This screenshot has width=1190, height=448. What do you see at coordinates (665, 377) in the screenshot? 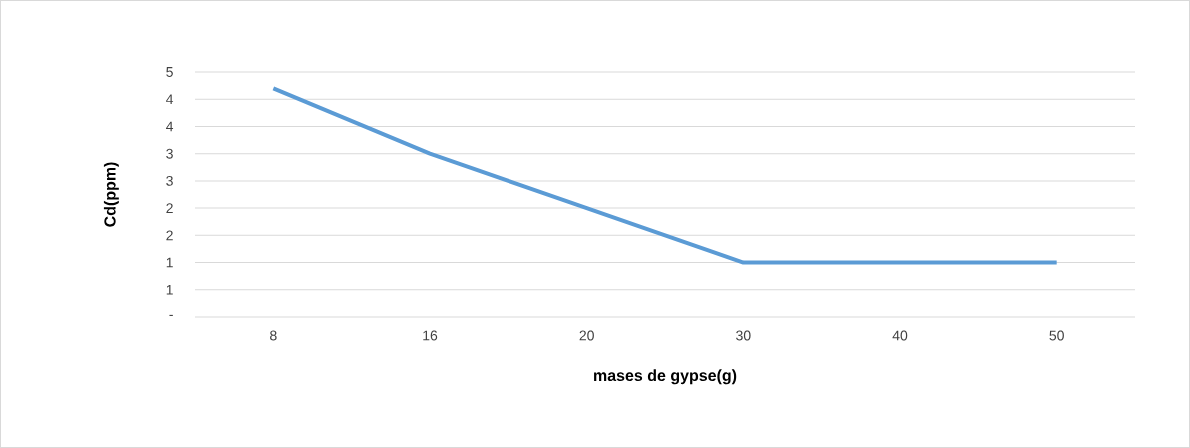
I see `x-axis-title: mases de gypse(g)` at bounding box center [665, 377].